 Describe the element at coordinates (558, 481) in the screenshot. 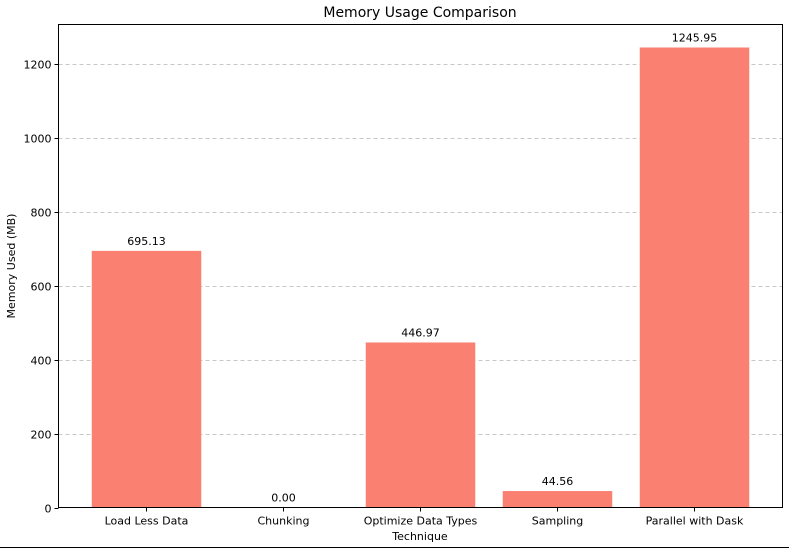

I see `bar-value-label: 44.56` at that location.